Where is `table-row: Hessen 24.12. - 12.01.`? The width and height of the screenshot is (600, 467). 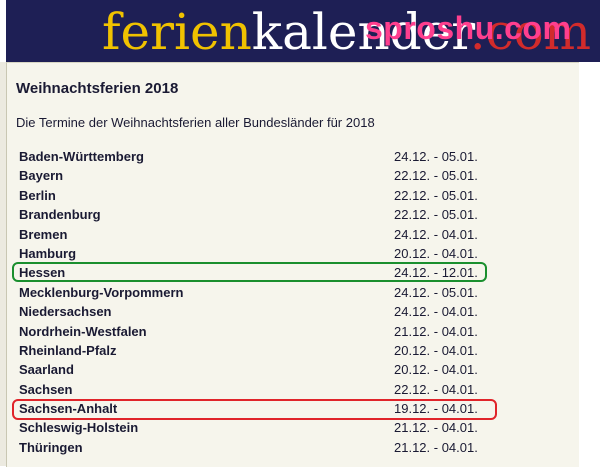
table-row: Hessen 24.12. - 12.01. is located at coordinates (293, 272).